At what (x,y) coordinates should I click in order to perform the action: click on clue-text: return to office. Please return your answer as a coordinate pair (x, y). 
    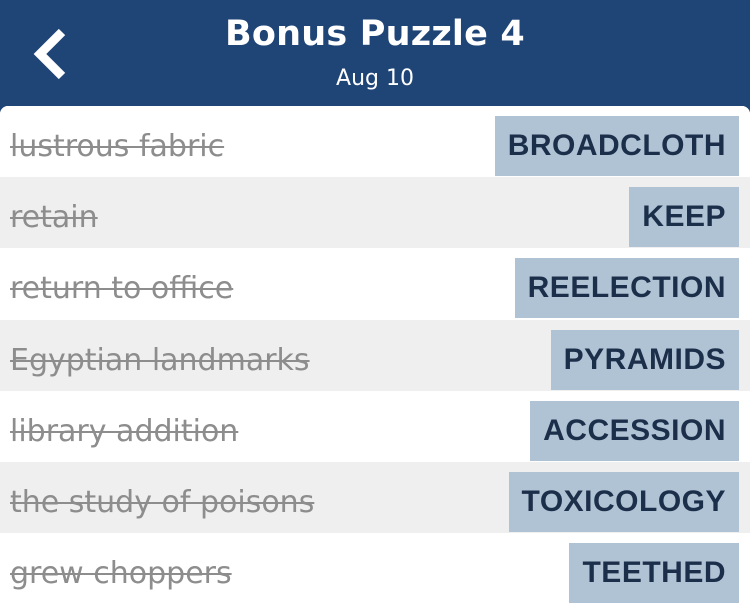
    Looking at the image, I should click on (122, 289).